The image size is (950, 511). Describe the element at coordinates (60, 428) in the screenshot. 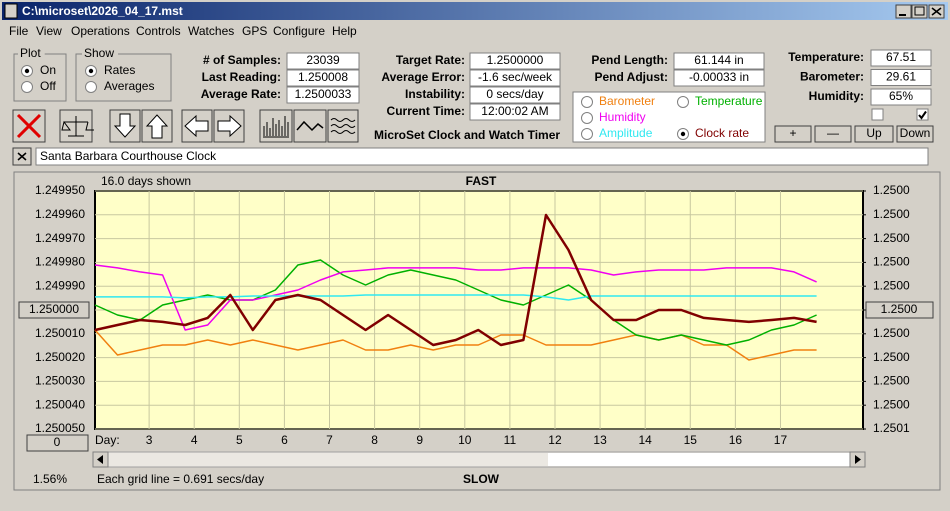

I see `y-tick-label: 1.250050` at that location.